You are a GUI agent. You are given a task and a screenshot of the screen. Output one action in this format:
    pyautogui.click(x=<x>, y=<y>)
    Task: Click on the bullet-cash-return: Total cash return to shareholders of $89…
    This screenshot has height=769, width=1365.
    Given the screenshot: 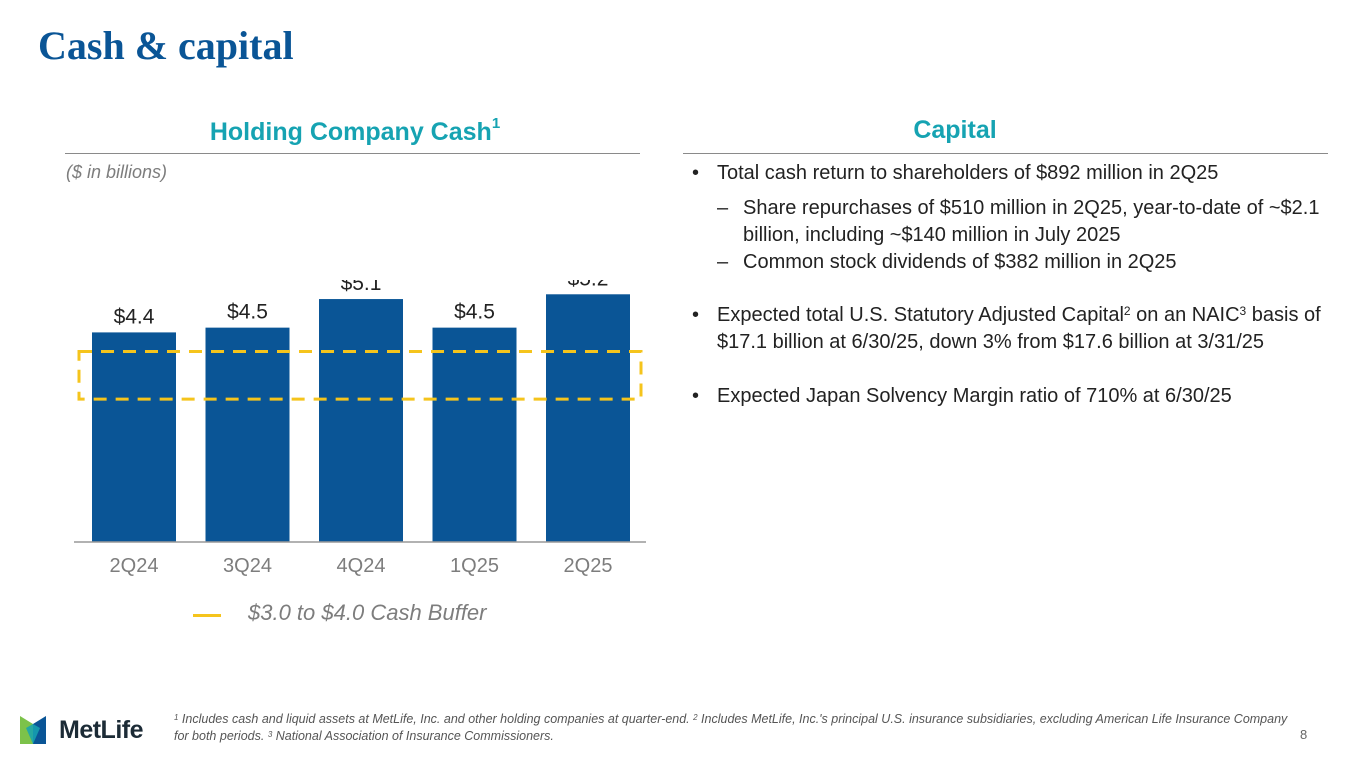 What is the action you would take?
    pyautogui.click(x=1010, y=173)
    